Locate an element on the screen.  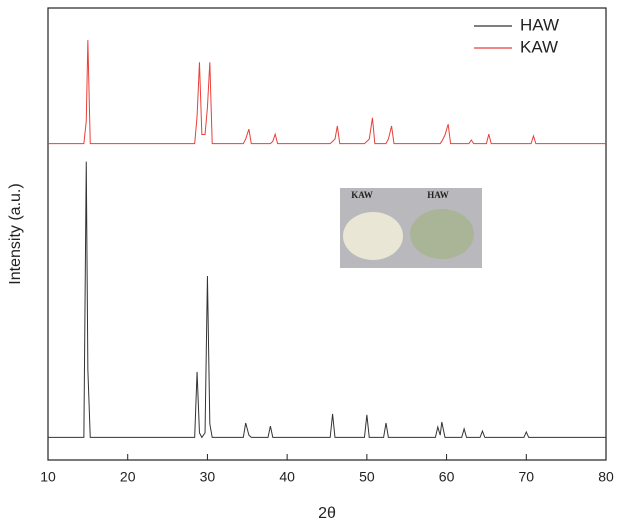
x-tick-label: 30 is located at coordinates (208, 477).